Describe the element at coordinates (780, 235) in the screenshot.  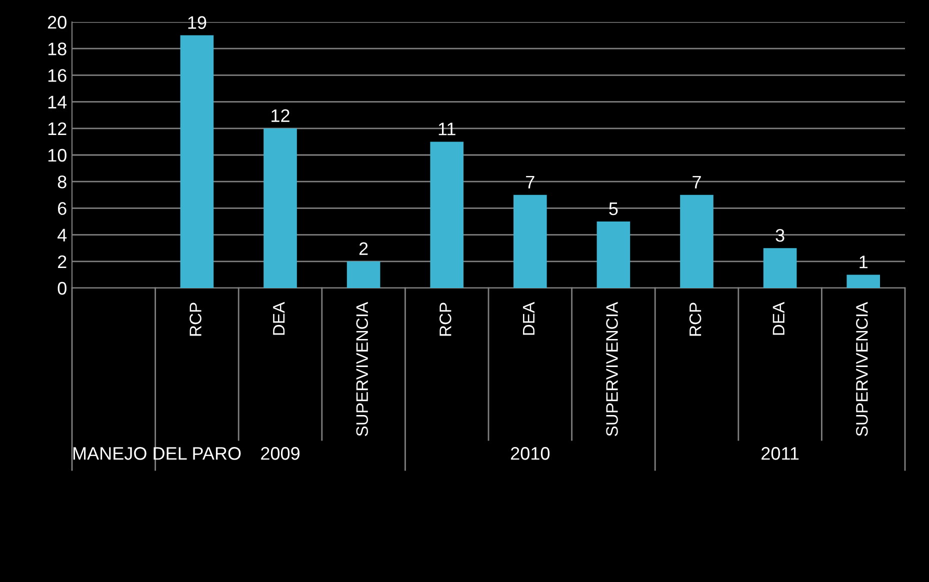
I see `data-label: 3` at that location.